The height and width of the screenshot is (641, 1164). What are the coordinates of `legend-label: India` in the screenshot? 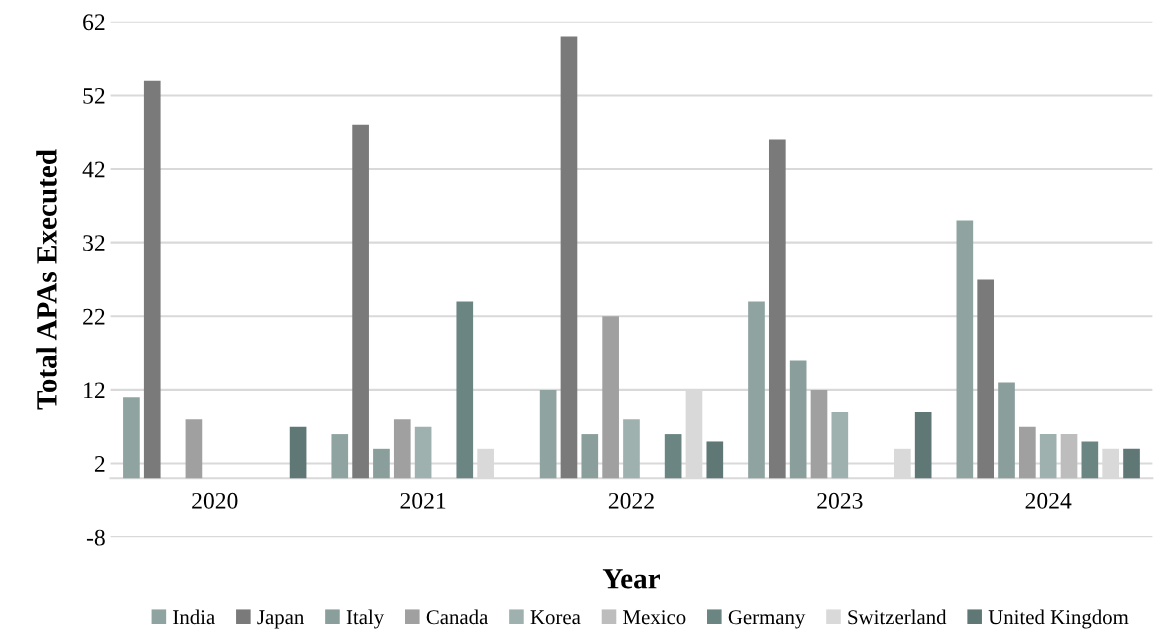 It's located at (194, 617).